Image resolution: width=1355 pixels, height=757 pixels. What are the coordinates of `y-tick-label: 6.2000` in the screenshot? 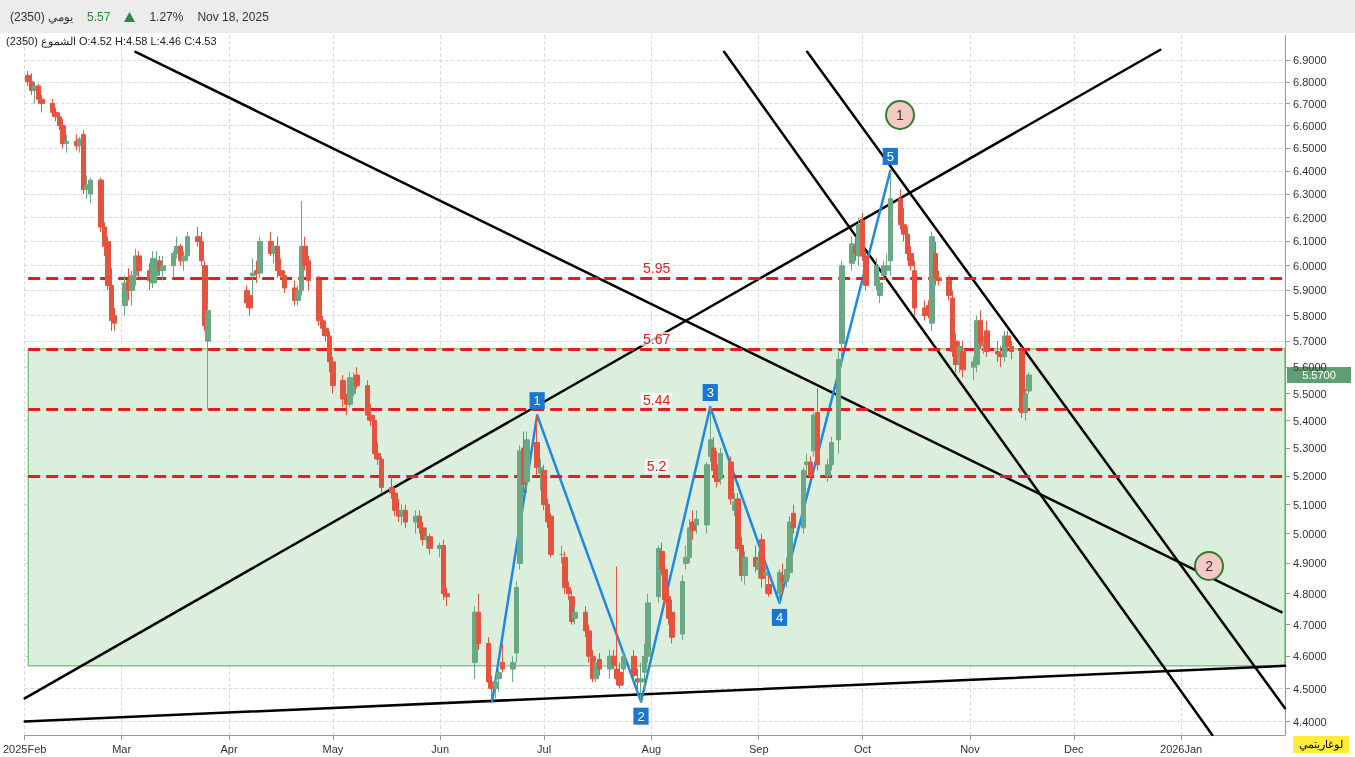 It's located at (1310, 217).